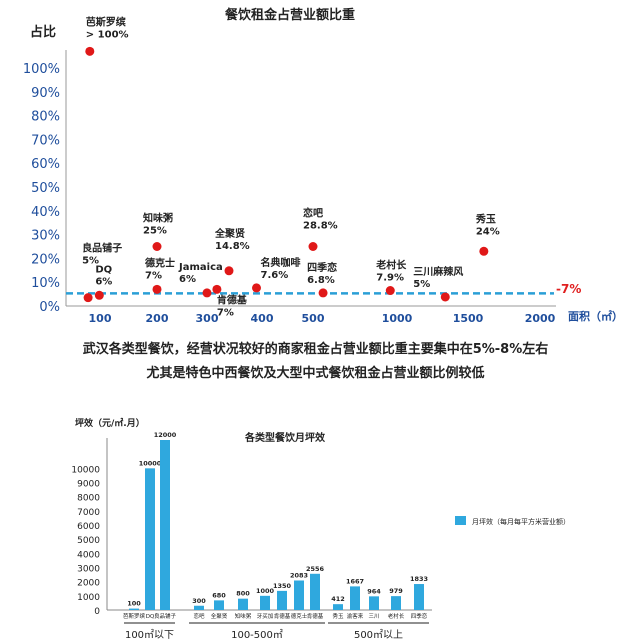 Image resolution: width=631 pixels, height=644 pixels. What do you see at coordinates (165, 616) in the screenshot?
I see `bar-category-label: 良品铺子` at bounding box center [165, 616].